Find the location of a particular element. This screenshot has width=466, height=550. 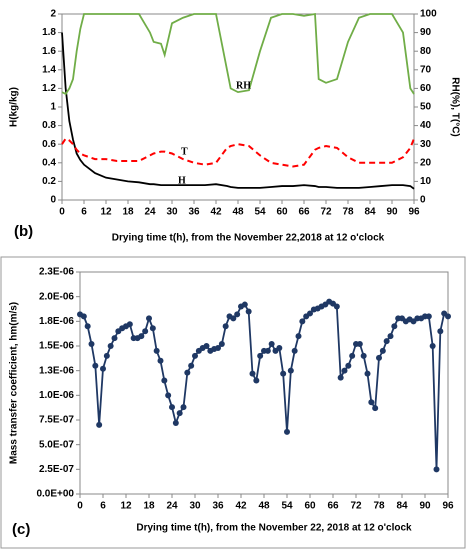

y-tick-label: 1.3E-06 is located at coordinates (56, 370).